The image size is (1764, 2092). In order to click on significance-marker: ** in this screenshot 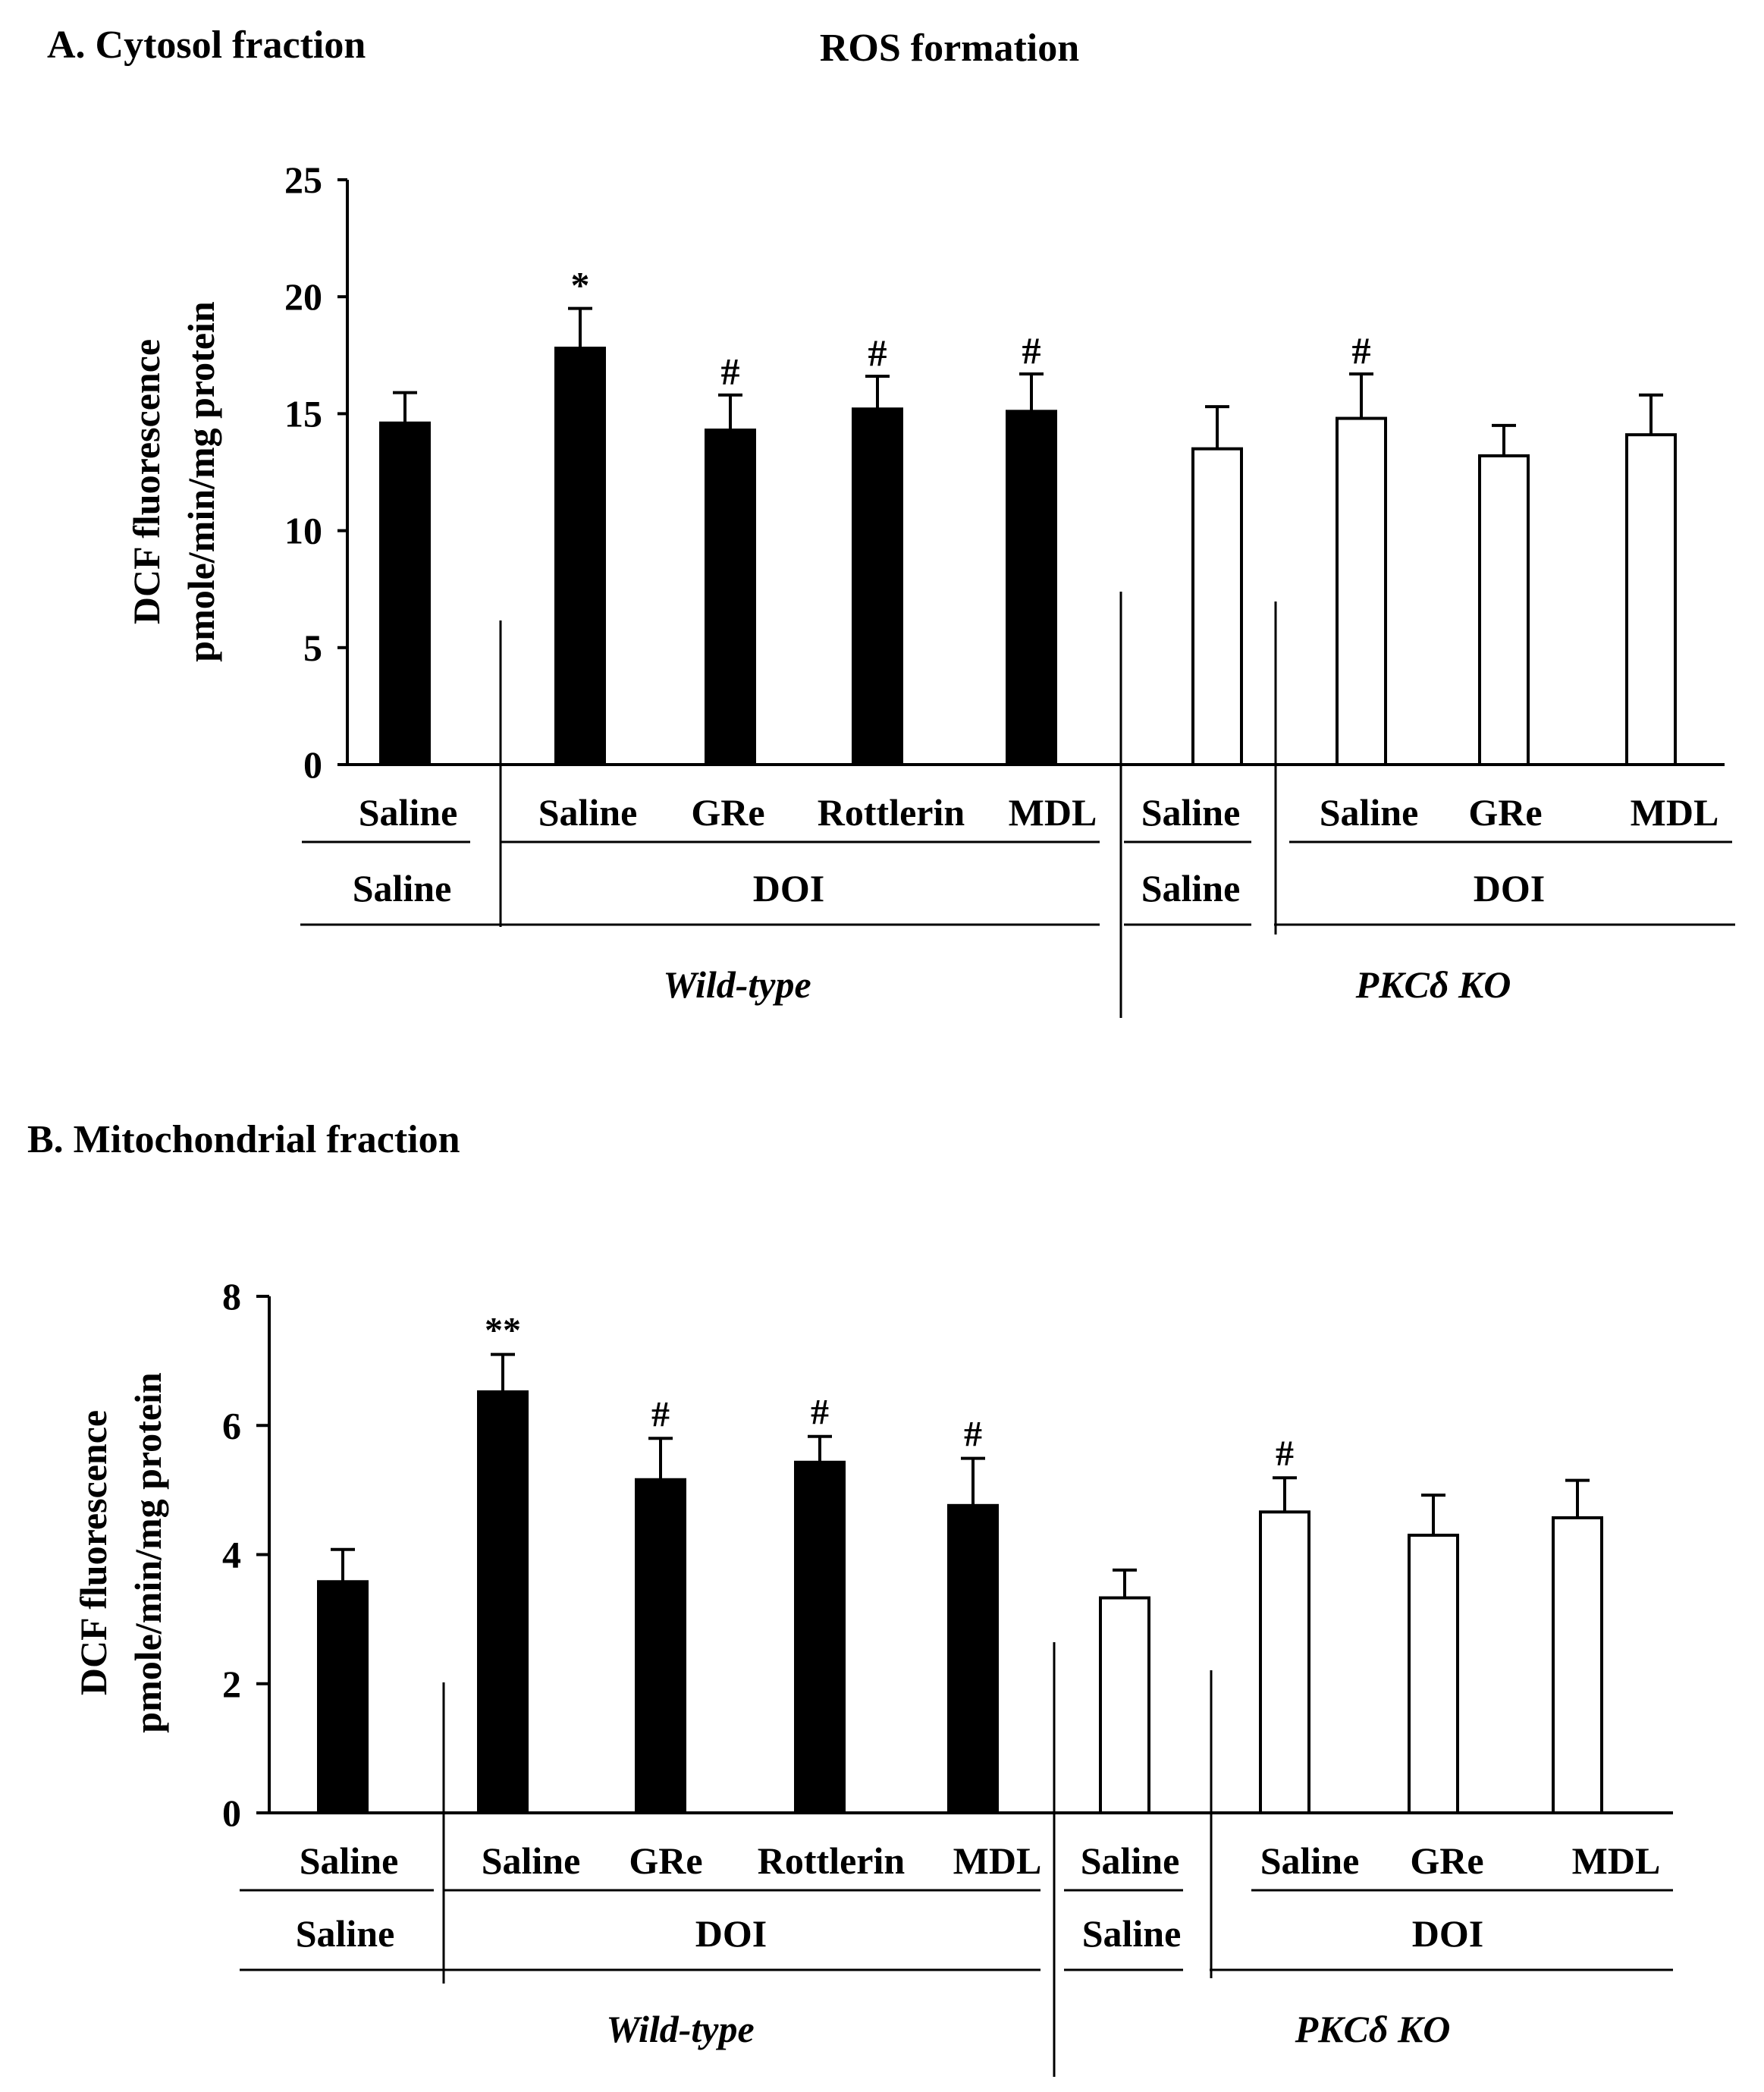, I will do `click(503, 1331)`.